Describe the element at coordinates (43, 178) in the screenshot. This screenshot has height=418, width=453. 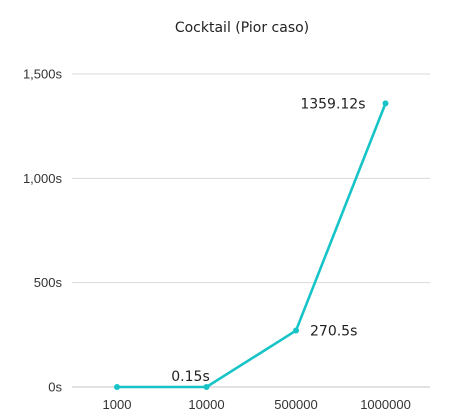
I see `y-tick-label: 1,000s` at that location.